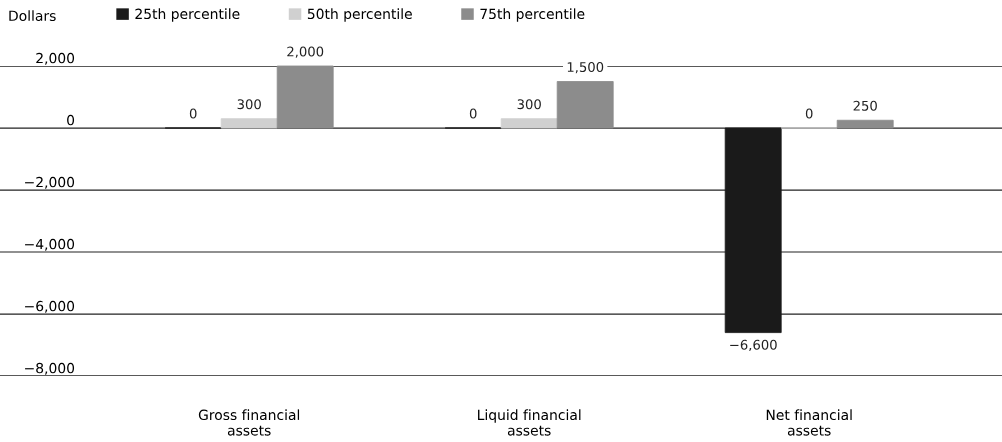 The image size is (1002, 442). Describe the element at coordinates (50, 306) in the screenshot. I see `y-tick-label: −6,000` at that location.